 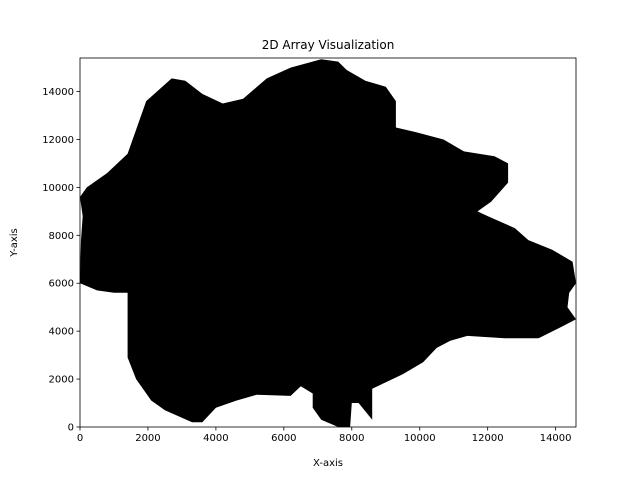 I want to click on x-tick-label: 10000, so click(x=420, y=438).